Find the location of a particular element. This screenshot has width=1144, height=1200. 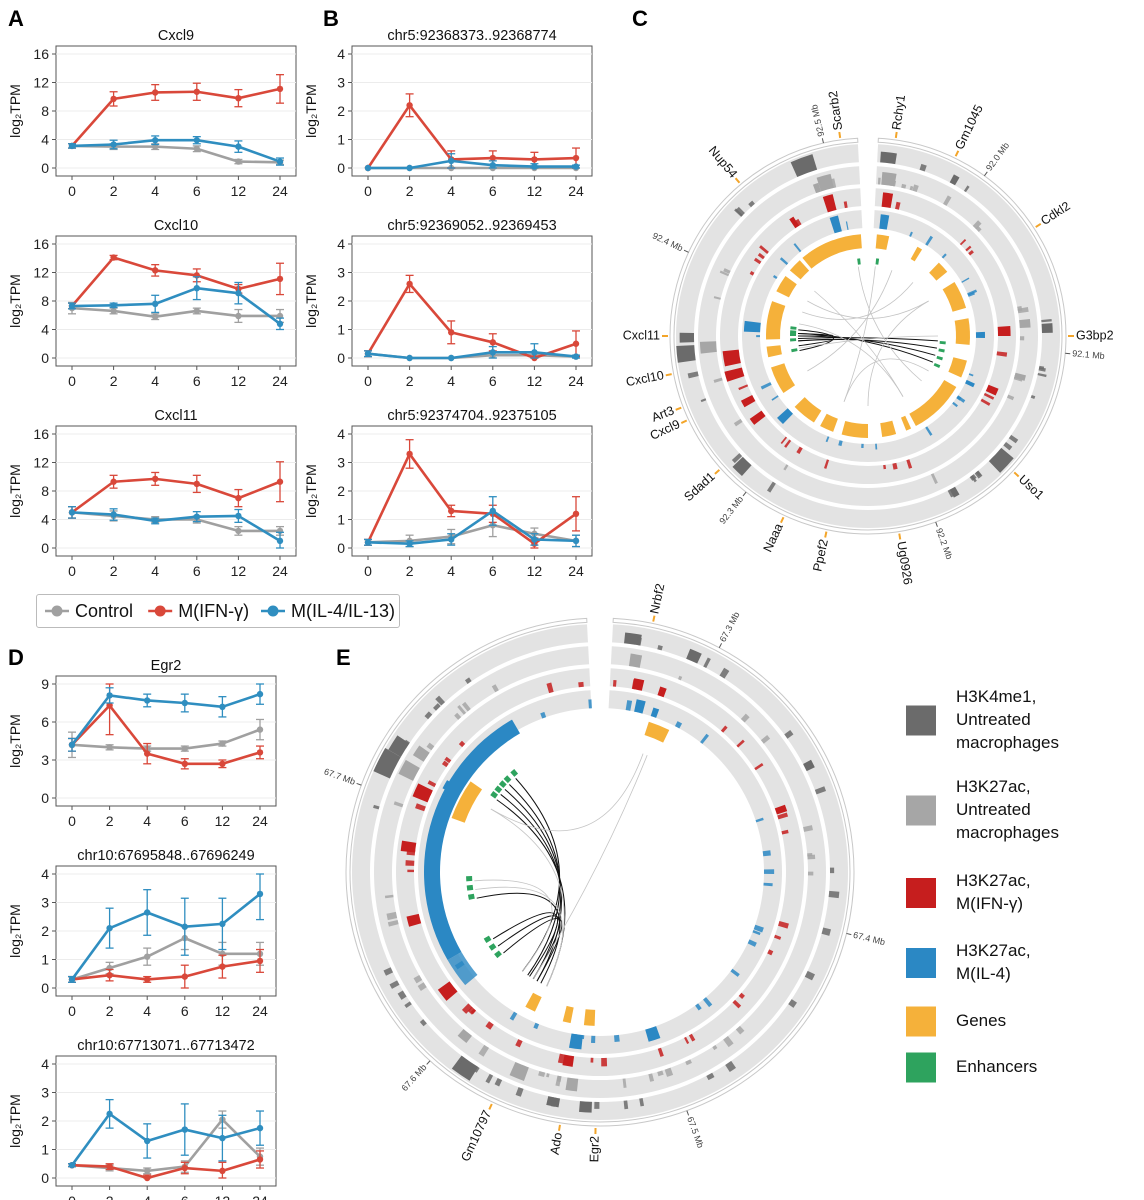

track-background is located at coordinates (868, 336).